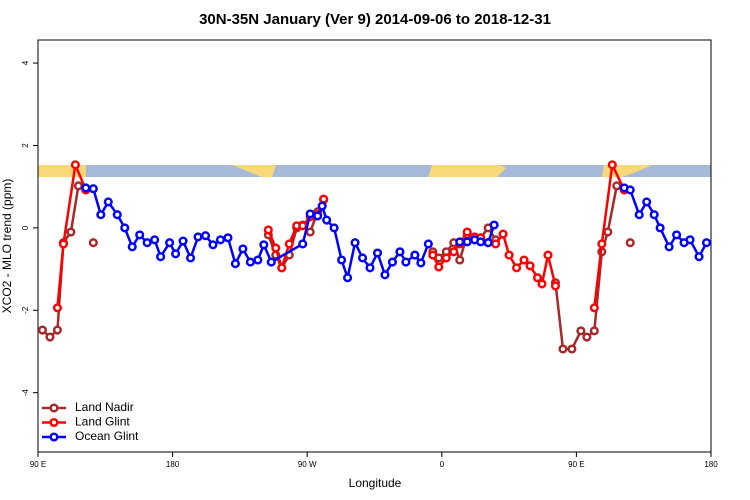  I want to click on y-tick-label: -4, so click(25, 393).